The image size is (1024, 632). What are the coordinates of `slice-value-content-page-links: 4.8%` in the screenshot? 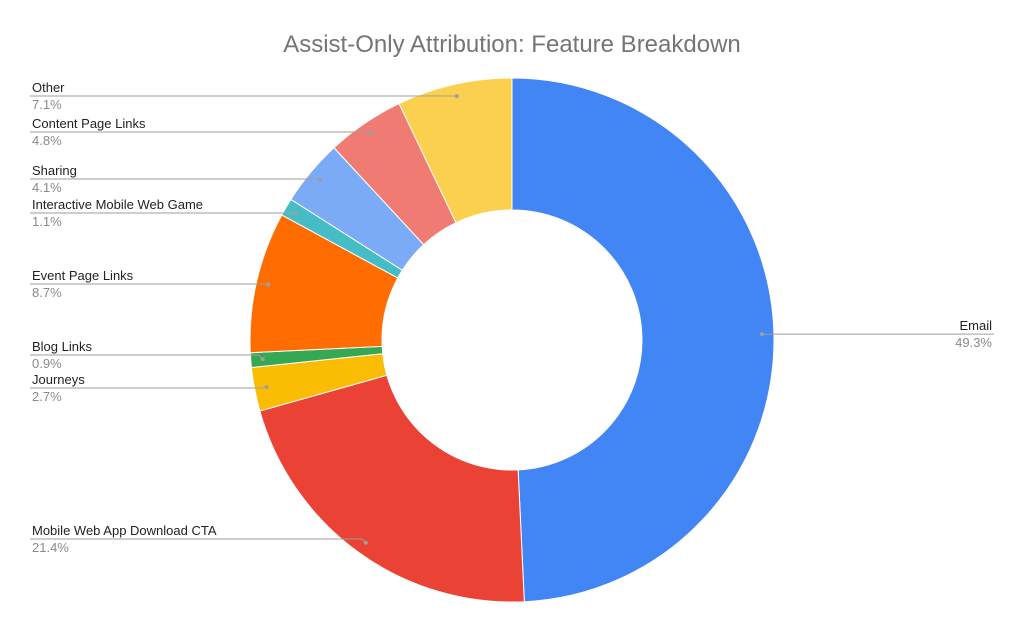 It's located at (47, 140).